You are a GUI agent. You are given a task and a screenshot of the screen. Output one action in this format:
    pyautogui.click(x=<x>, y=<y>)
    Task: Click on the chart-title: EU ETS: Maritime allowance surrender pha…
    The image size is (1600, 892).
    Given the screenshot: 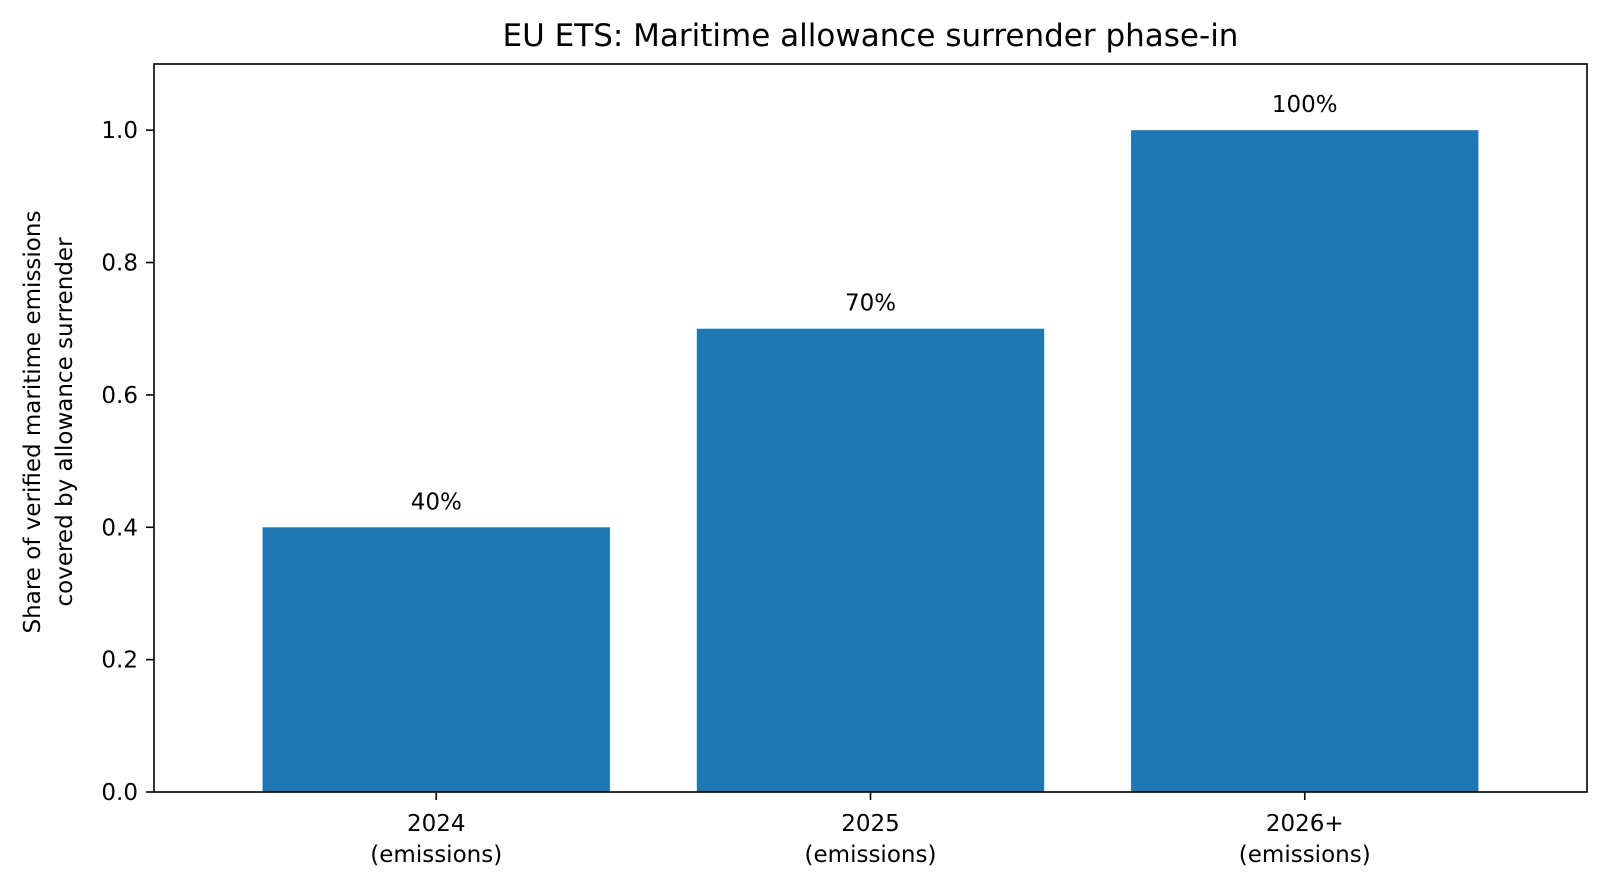 What is the action you would take?
    pyautogui.click(x=871, y=36)
    